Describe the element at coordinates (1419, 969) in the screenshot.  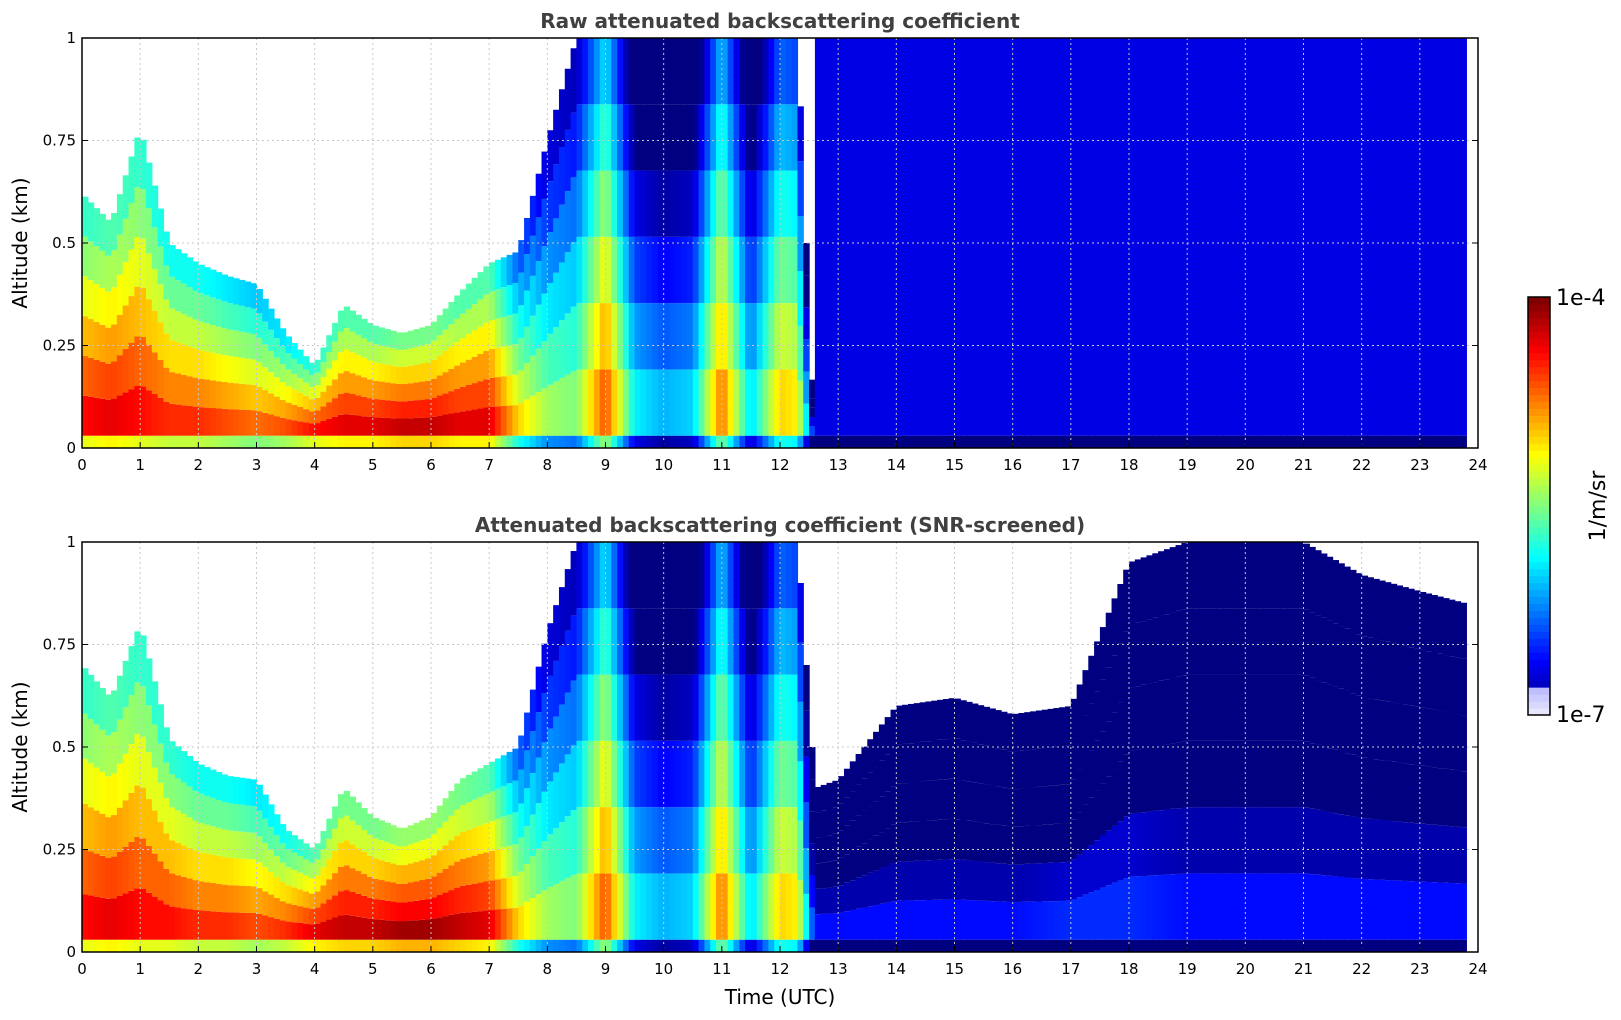
I see `x-tick-label: 23` at that location.